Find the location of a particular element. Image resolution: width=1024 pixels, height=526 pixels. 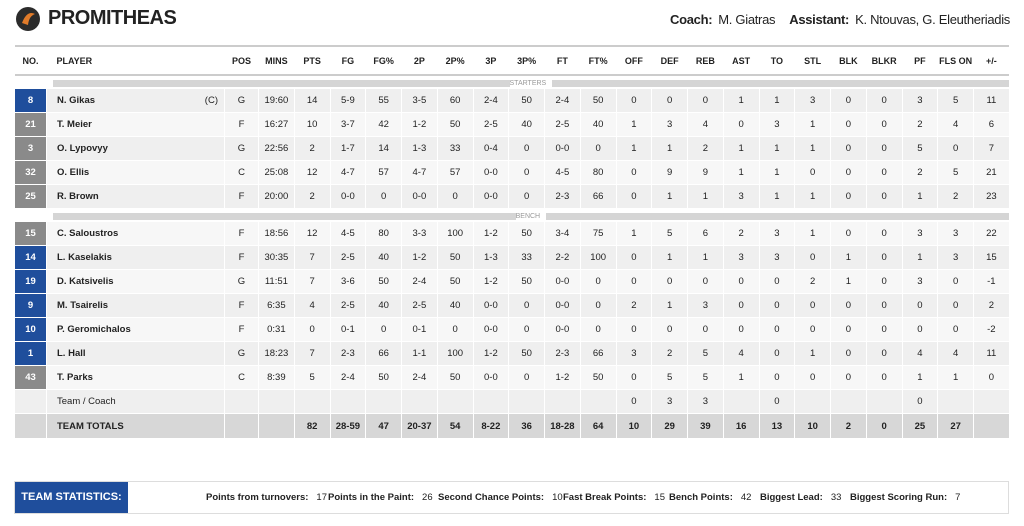

team-stat-label: Points from turnovers: is located at coordinates (257, 497).